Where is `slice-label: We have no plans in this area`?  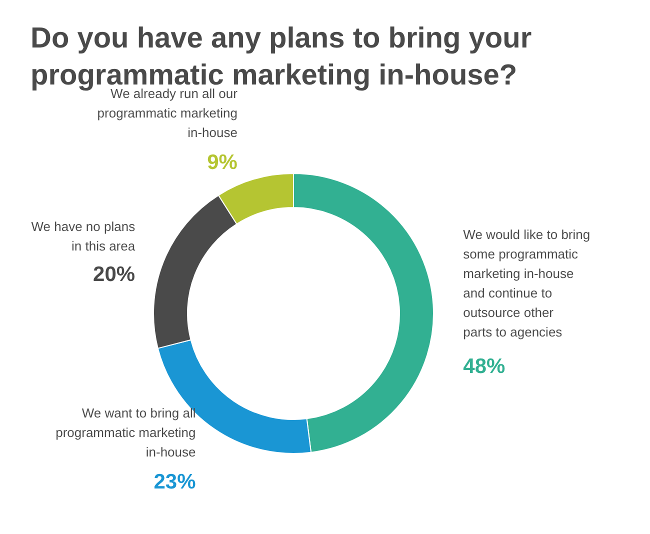 slice-label: We have no plans in this area is located at coordinates (83, 236).